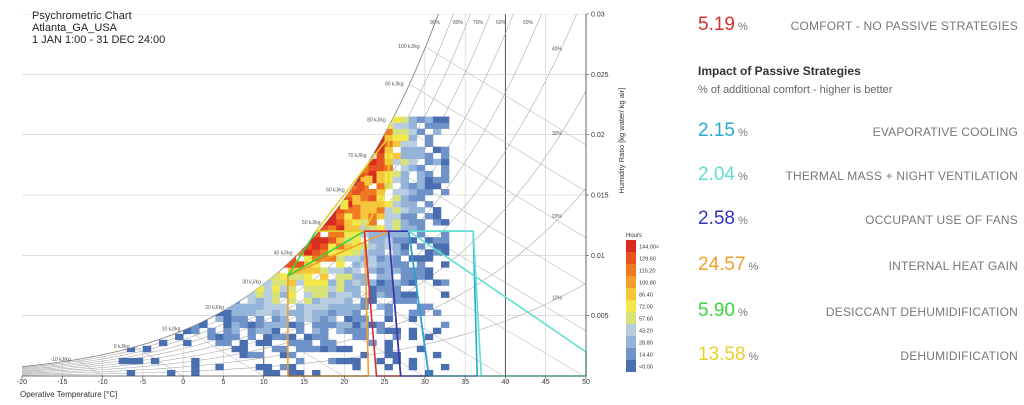 Image resolution: width=1024 pixels, height=405 pixels. Describe the element at coordinates (465, 382) in the screenshot. I see `x-tick-label: 35` at that location.